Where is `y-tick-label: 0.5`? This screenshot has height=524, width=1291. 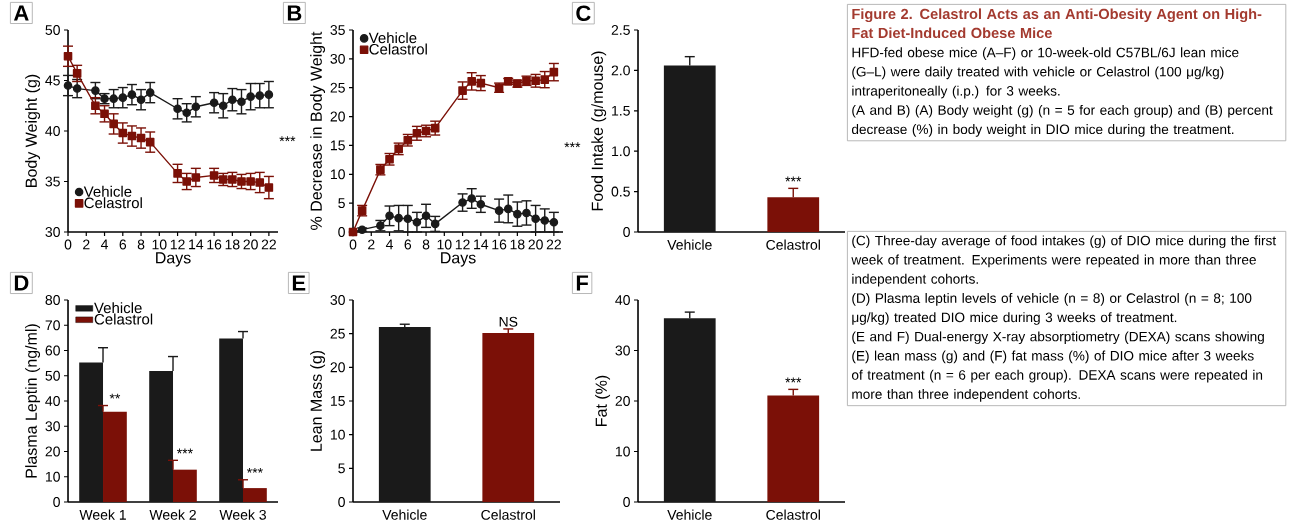 y-tick-label: 0.5 is located at coordinates (620, 191).